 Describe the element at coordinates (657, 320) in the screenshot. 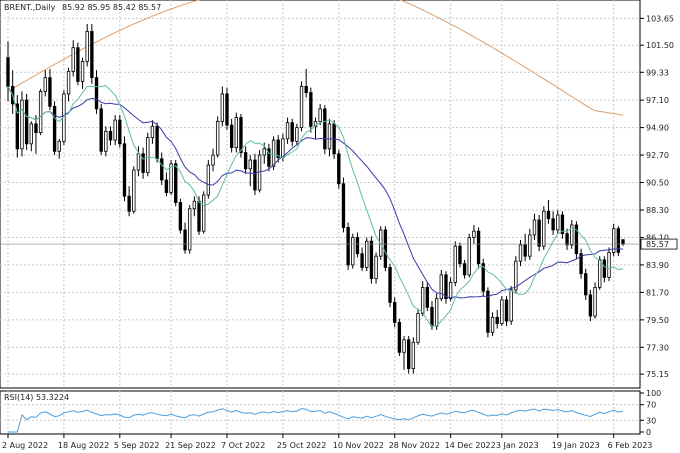

I see `y-tick-label: 79.50` at that location.